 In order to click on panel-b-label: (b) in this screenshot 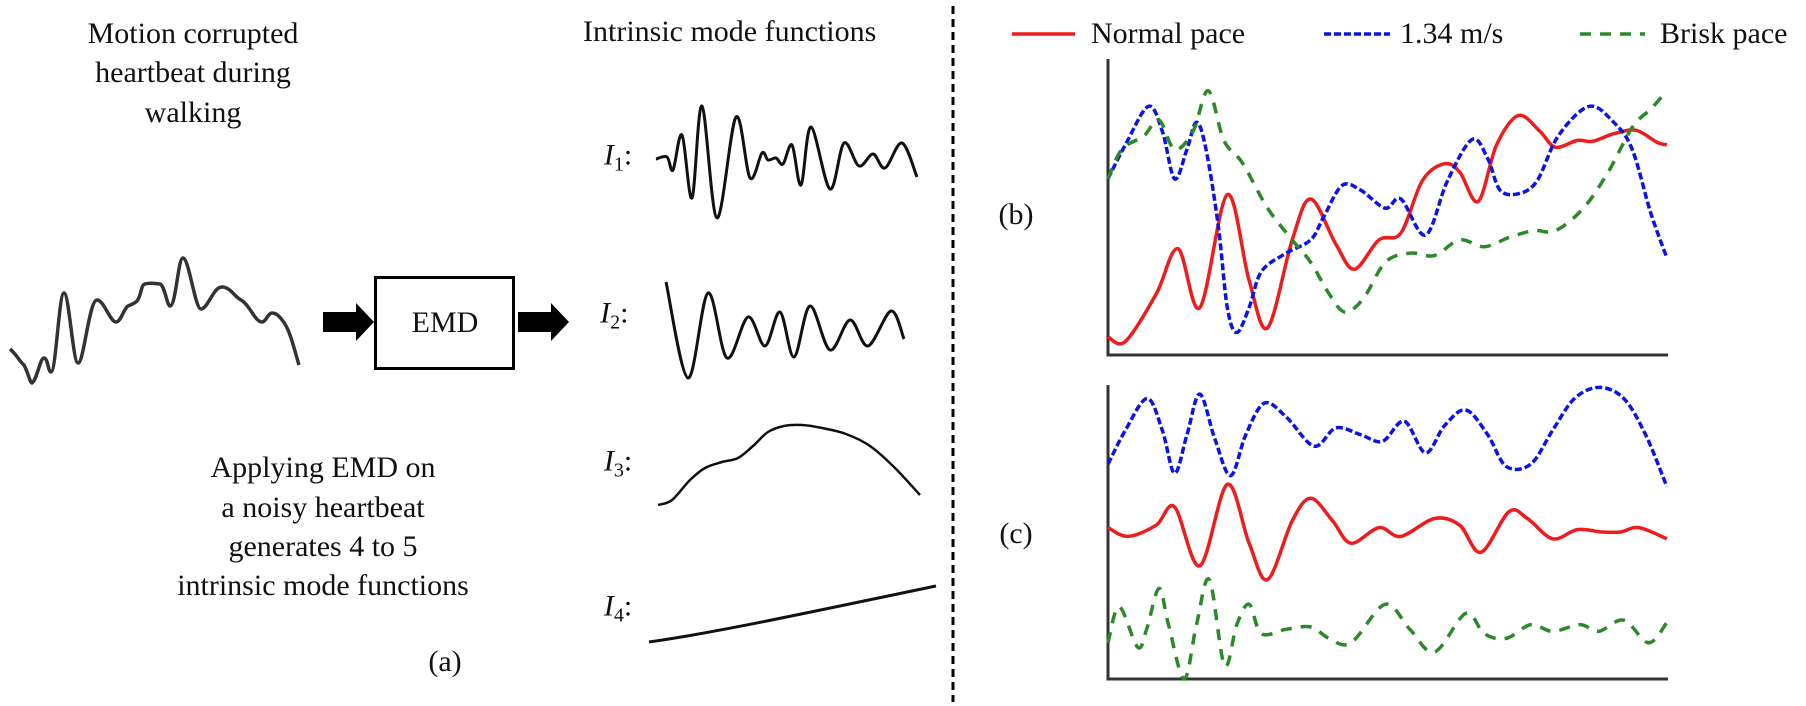, I will do `click(1016, 214)`.